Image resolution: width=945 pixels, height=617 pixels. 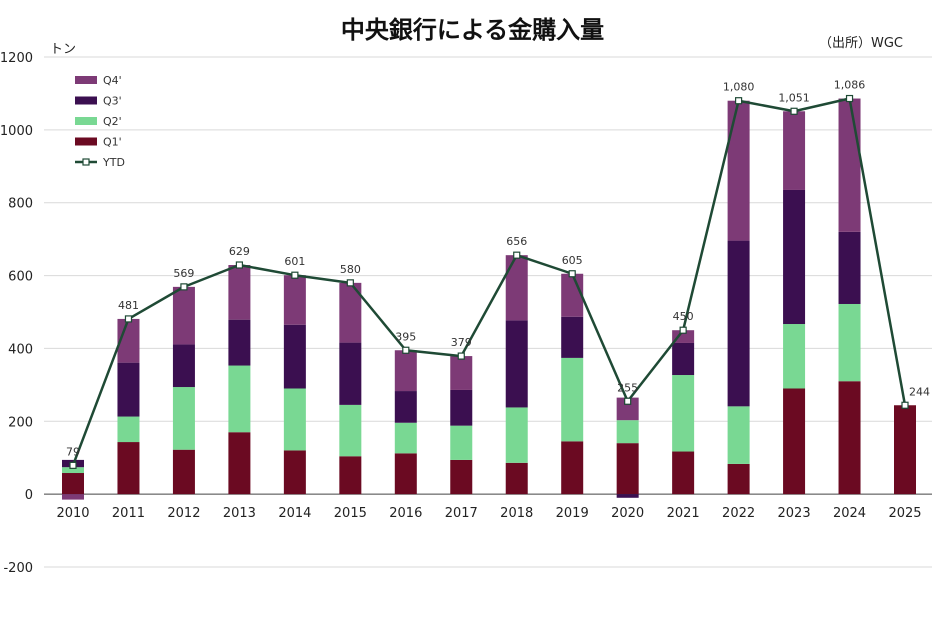 What do you see at coordinates (472, 30) in the screenshot?
I see `chart-title: 中央銀行による金購入量` at bounding box center [472, 30].